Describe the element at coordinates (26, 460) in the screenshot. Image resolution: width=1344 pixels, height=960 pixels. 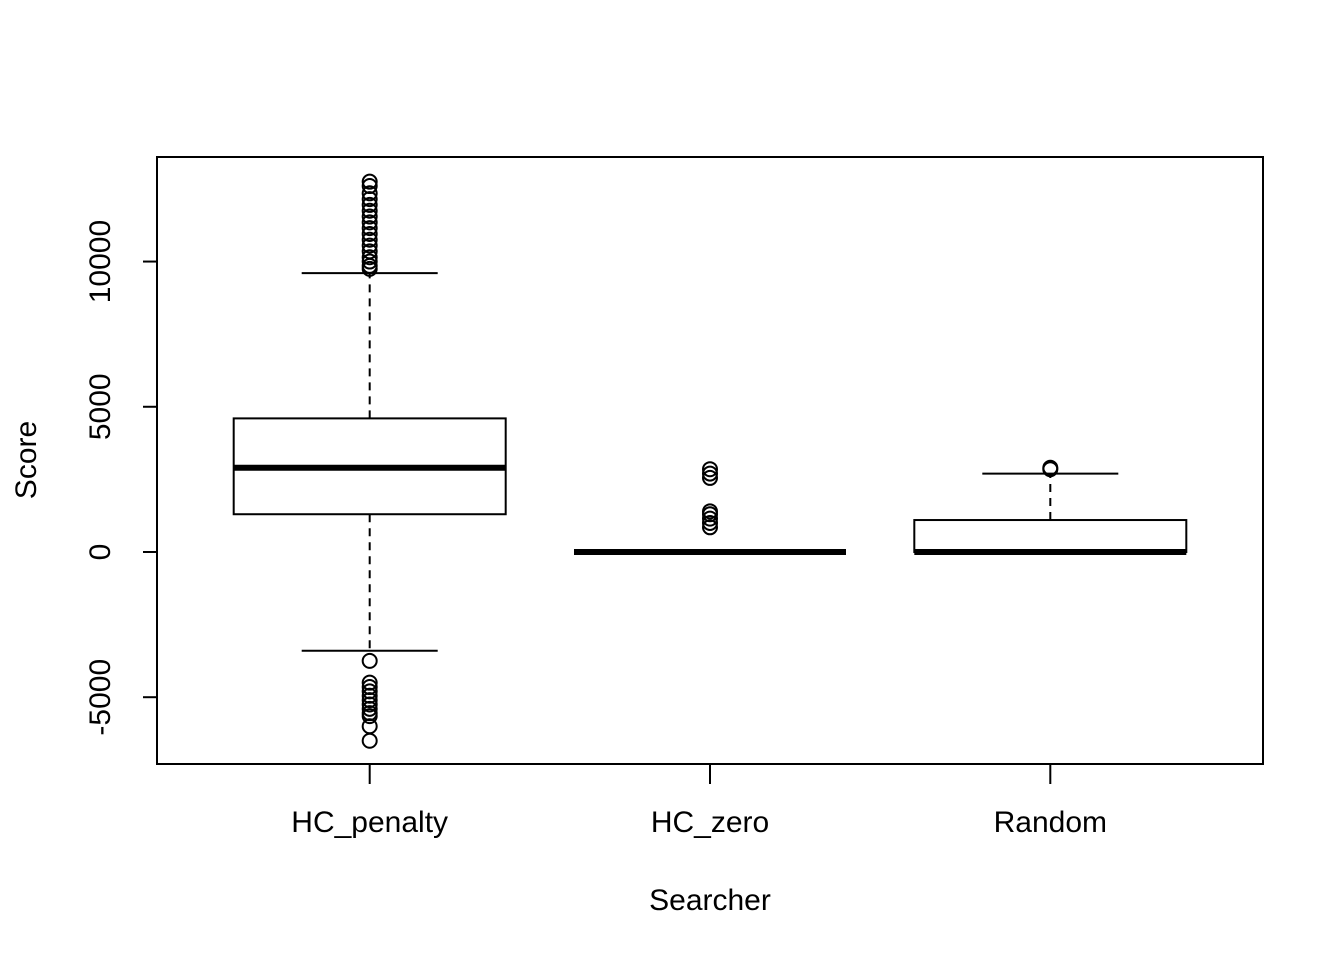
I see `y-axis-label: Score` at that location.